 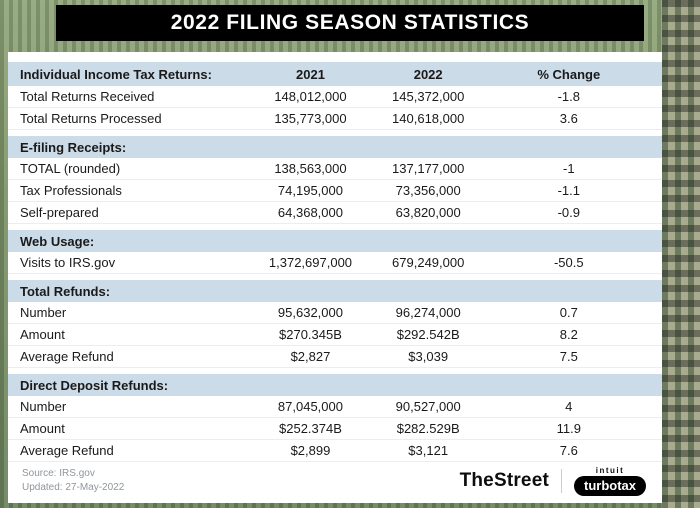 I want to click on value-2021: $2,827, so click(x=310, y=356).